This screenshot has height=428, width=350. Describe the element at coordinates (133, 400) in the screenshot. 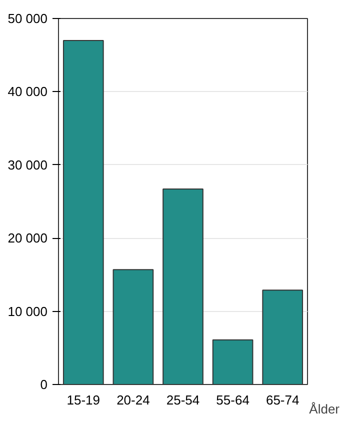

I see `x-tick-label: 20-24` at that location.